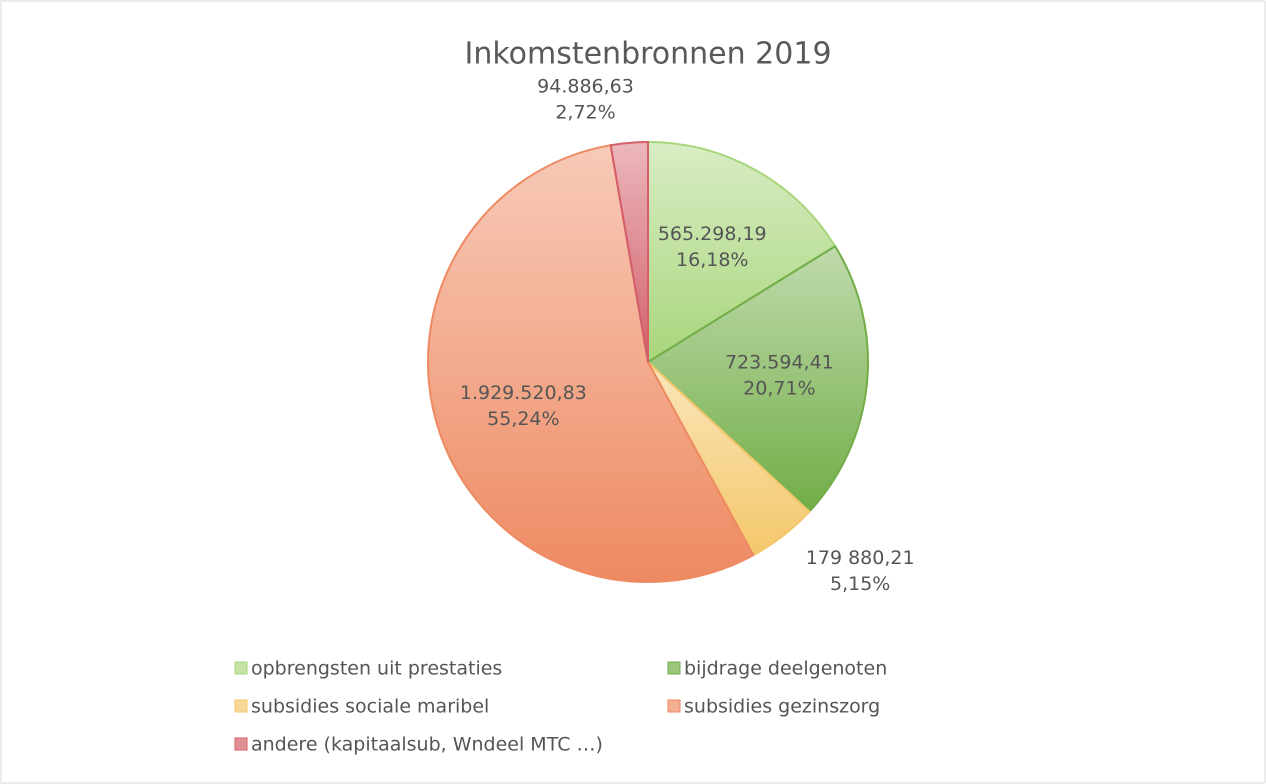  What do you see at coordinates (585, 112) in the screenshot?
I see `percent-label: 2,72%` at bounding box center [585, 112].